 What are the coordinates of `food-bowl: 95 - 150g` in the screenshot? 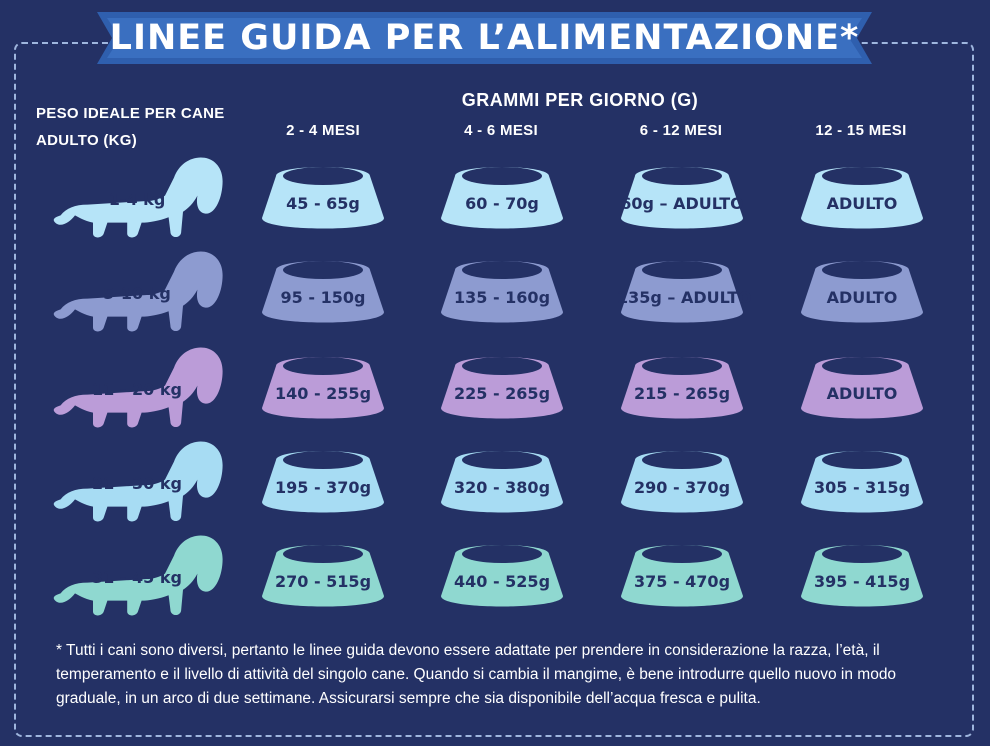 It's located at (323, 288).